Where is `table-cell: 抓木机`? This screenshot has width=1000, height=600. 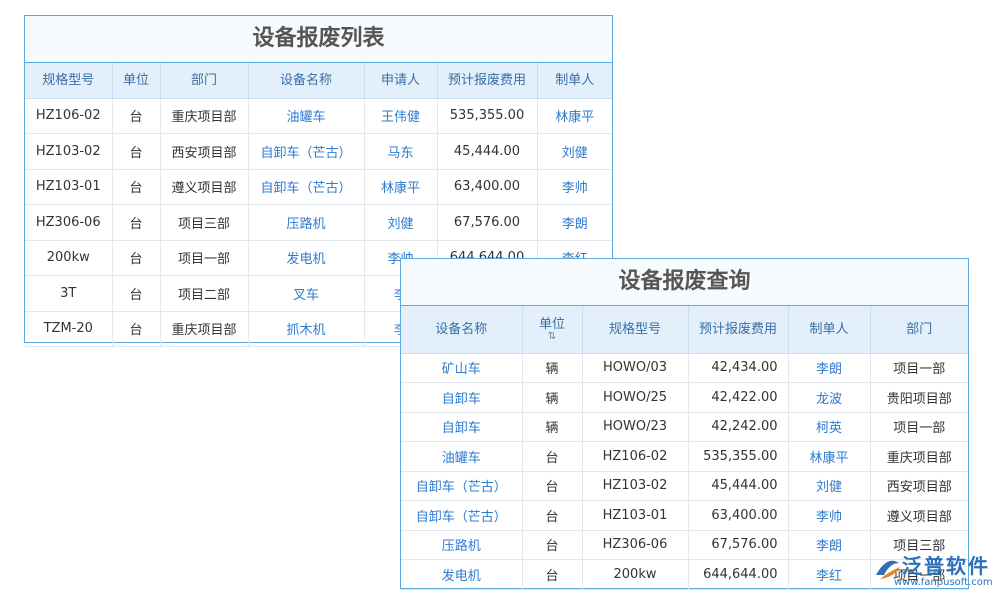
table-cell: 抓木机 is located at coordinates (306, 328).